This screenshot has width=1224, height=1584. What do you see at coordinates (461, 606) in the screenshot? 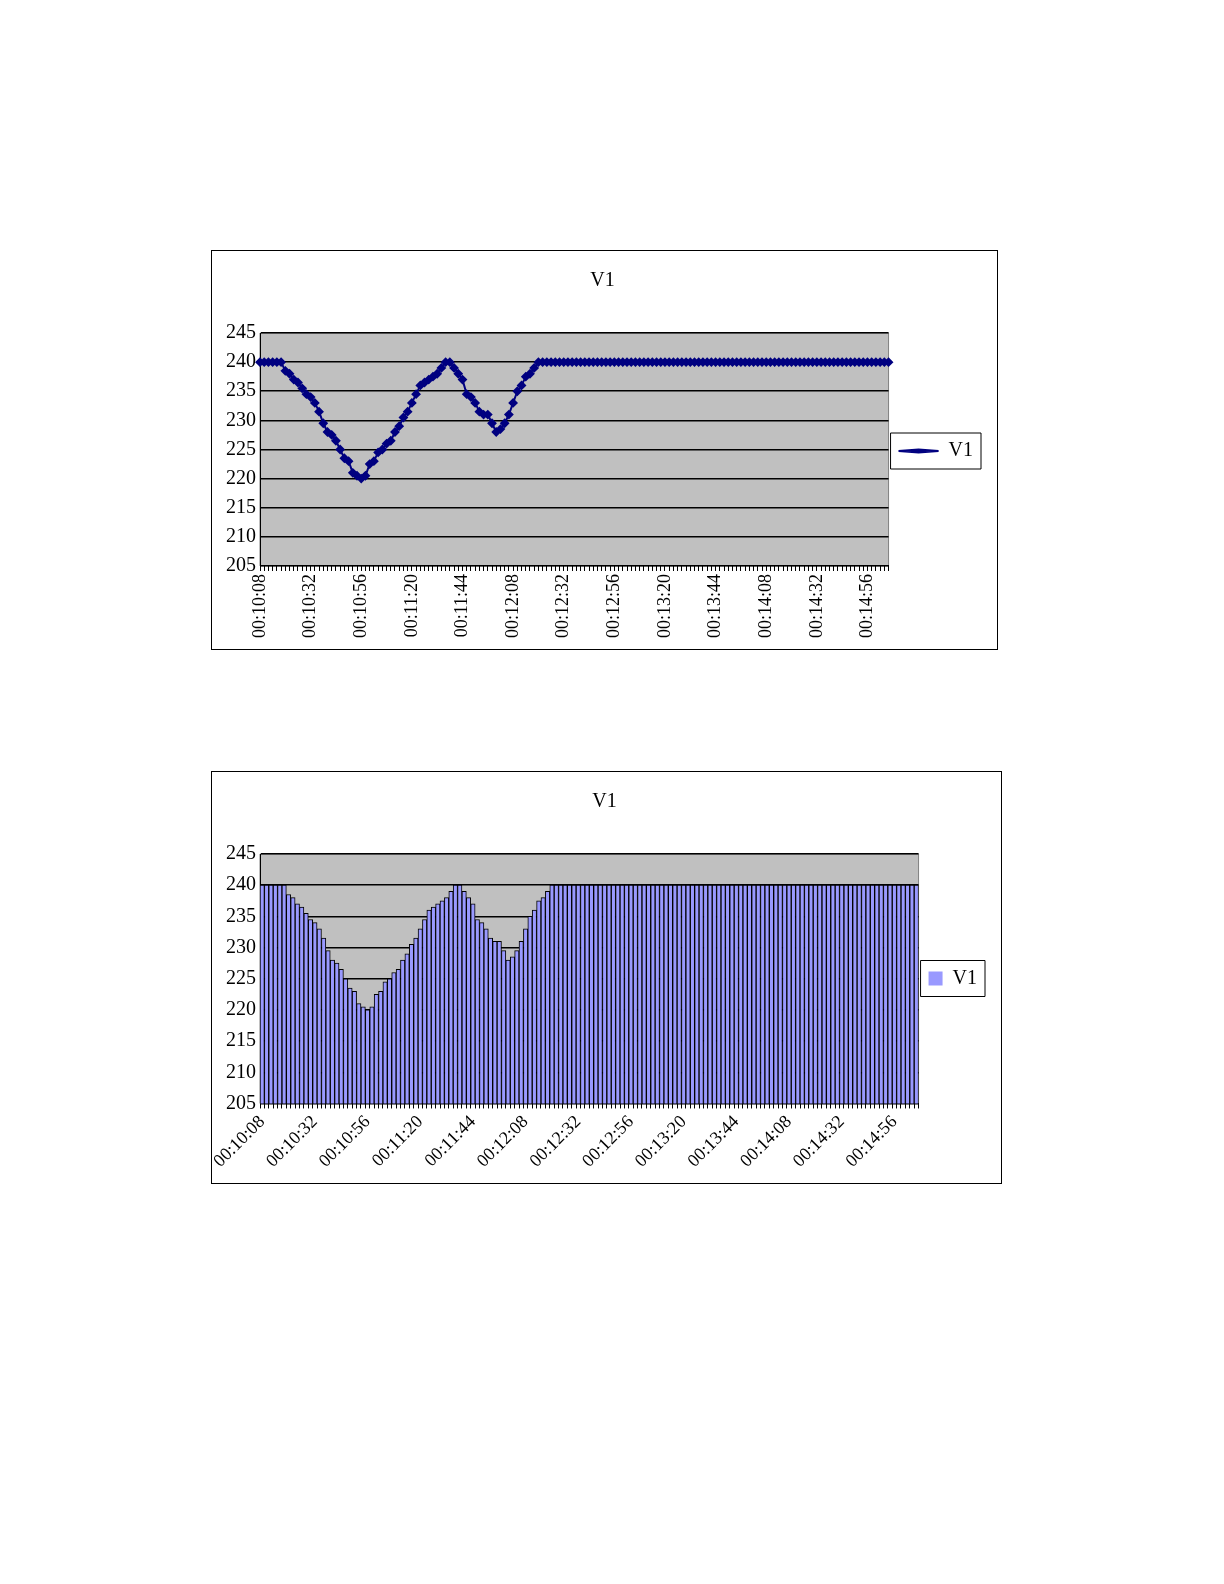
I see `x-tick-label: 00:11:44` at bounding box center [461, 606].